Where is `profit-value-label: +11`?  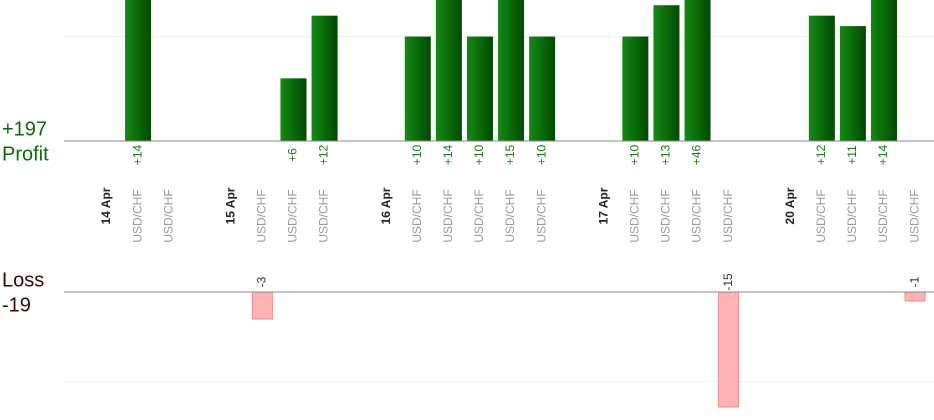 profit-value-label: +11 is located at coordinates (852, 155).